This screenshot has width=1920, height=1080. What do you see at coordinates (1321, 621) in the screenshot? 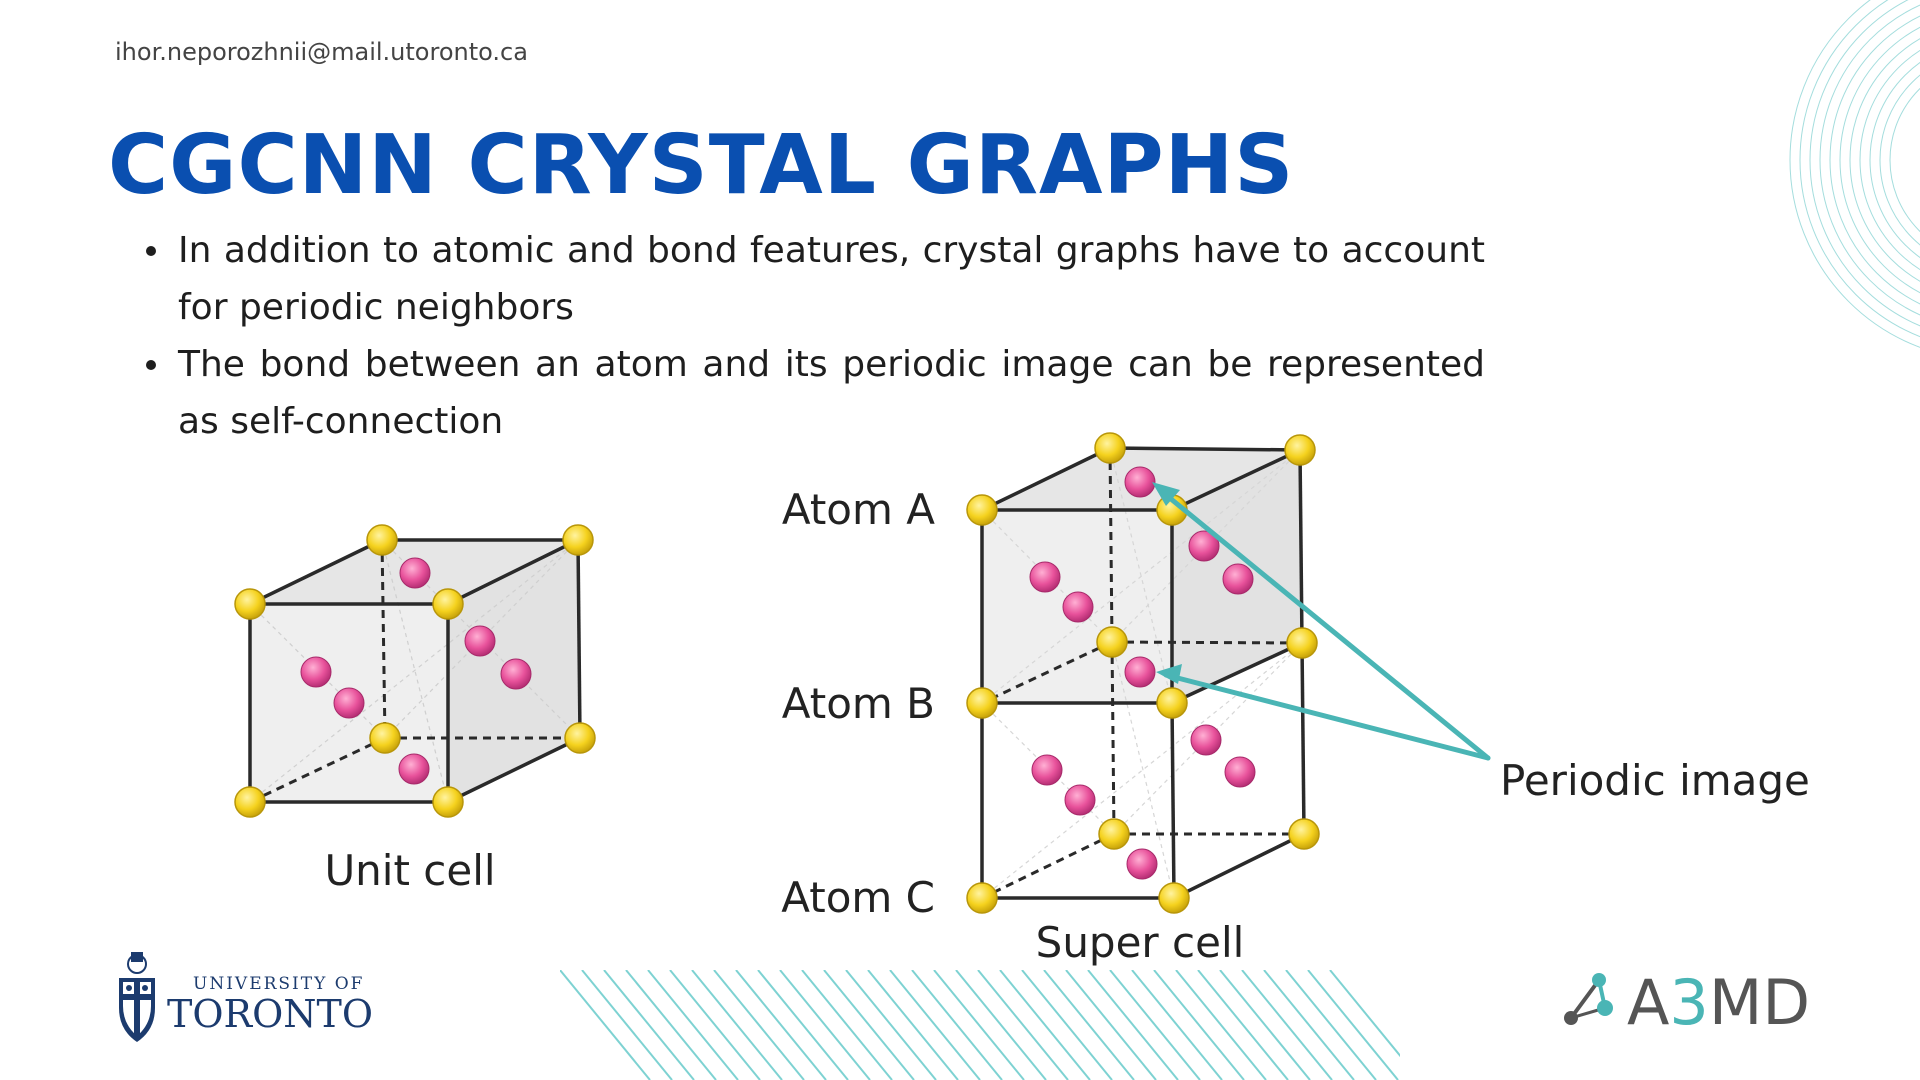
I see `periodic-image-arrows` at bounding box center [1321, 621].